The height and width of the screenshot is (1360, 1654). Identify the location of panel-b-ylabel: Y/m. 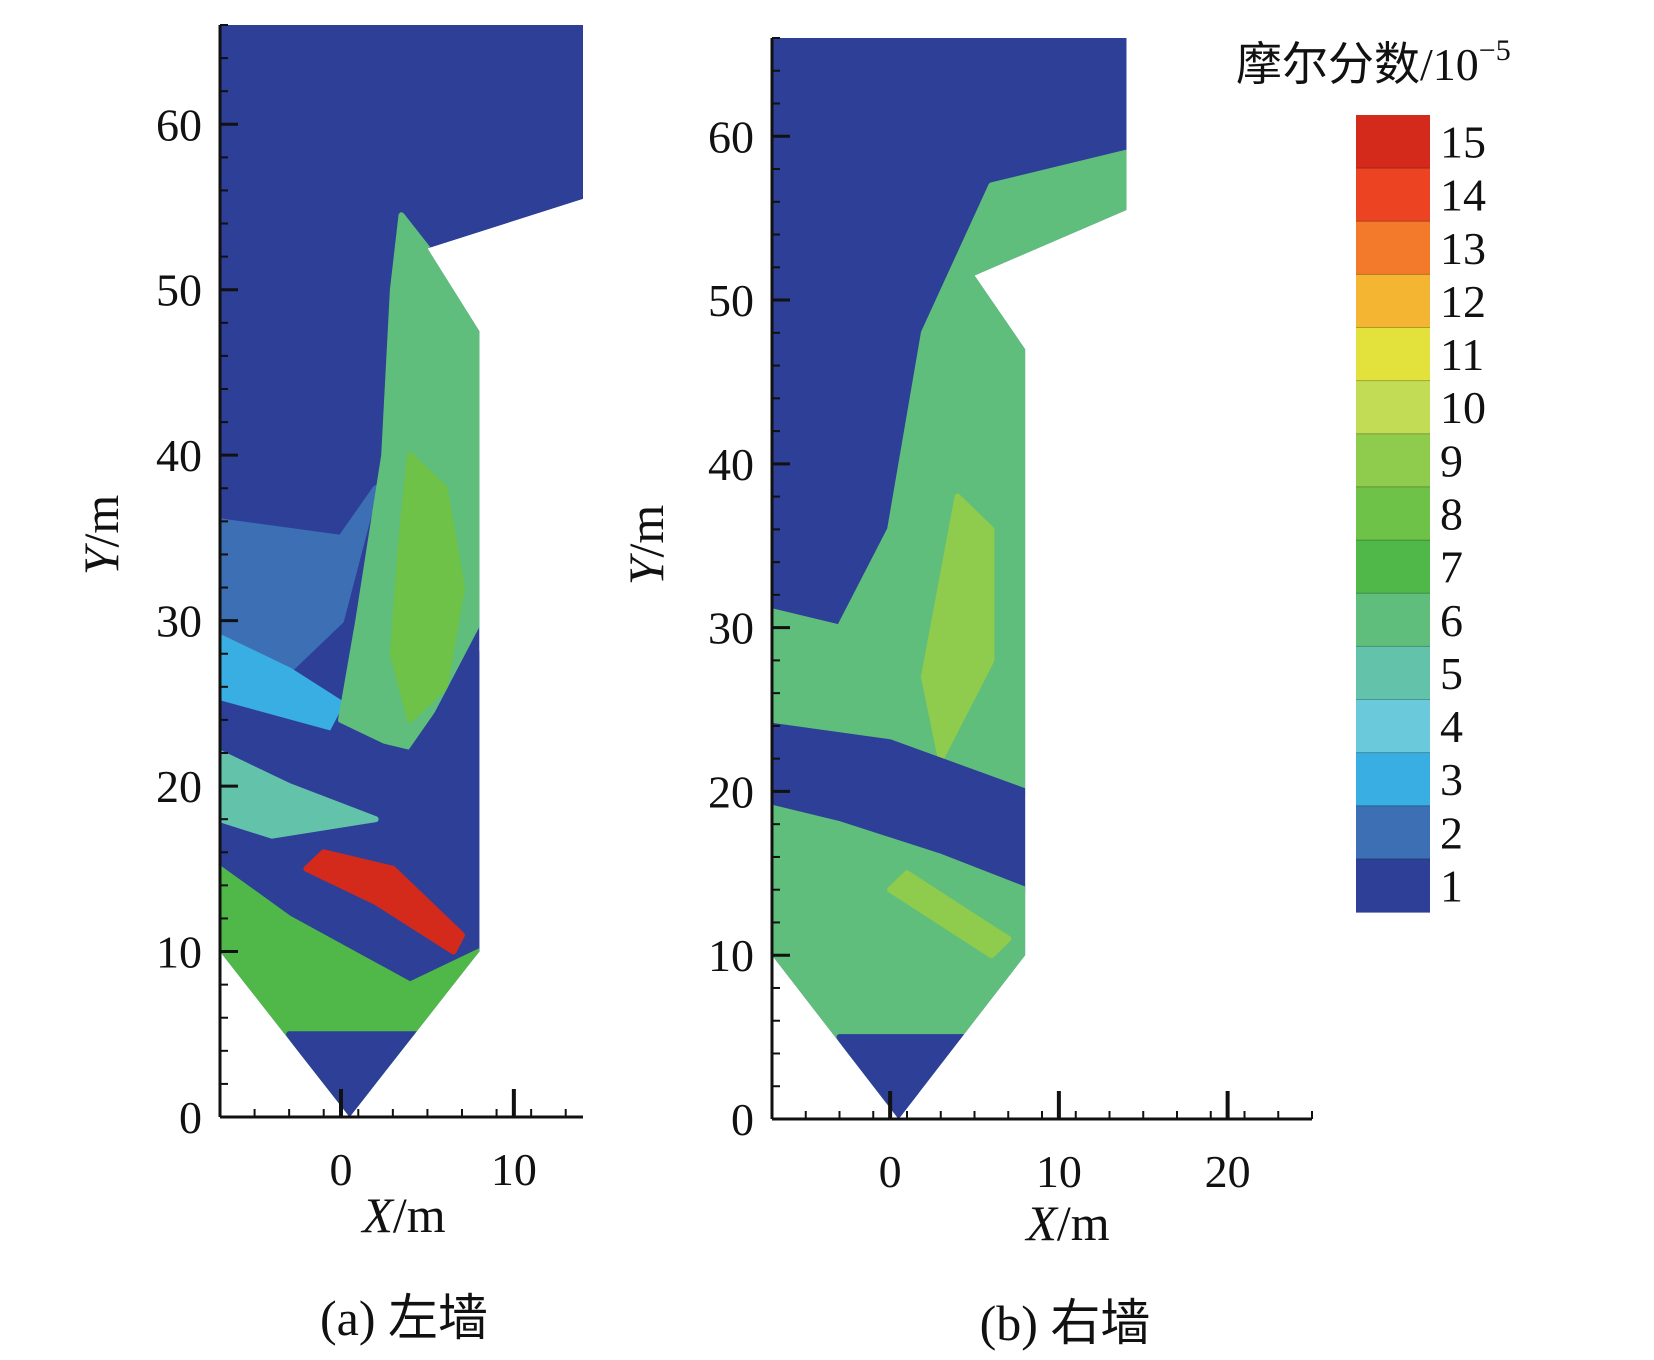
(646, 545).